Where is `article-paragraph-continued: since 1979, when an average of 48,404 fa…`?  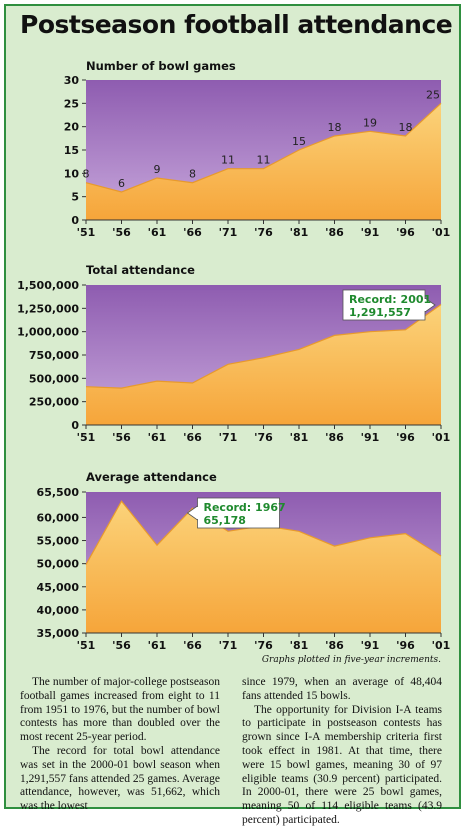 article-paragraph-continued: since 1979, when an average of 48,404 fa… is located at coordinates (342, 689).